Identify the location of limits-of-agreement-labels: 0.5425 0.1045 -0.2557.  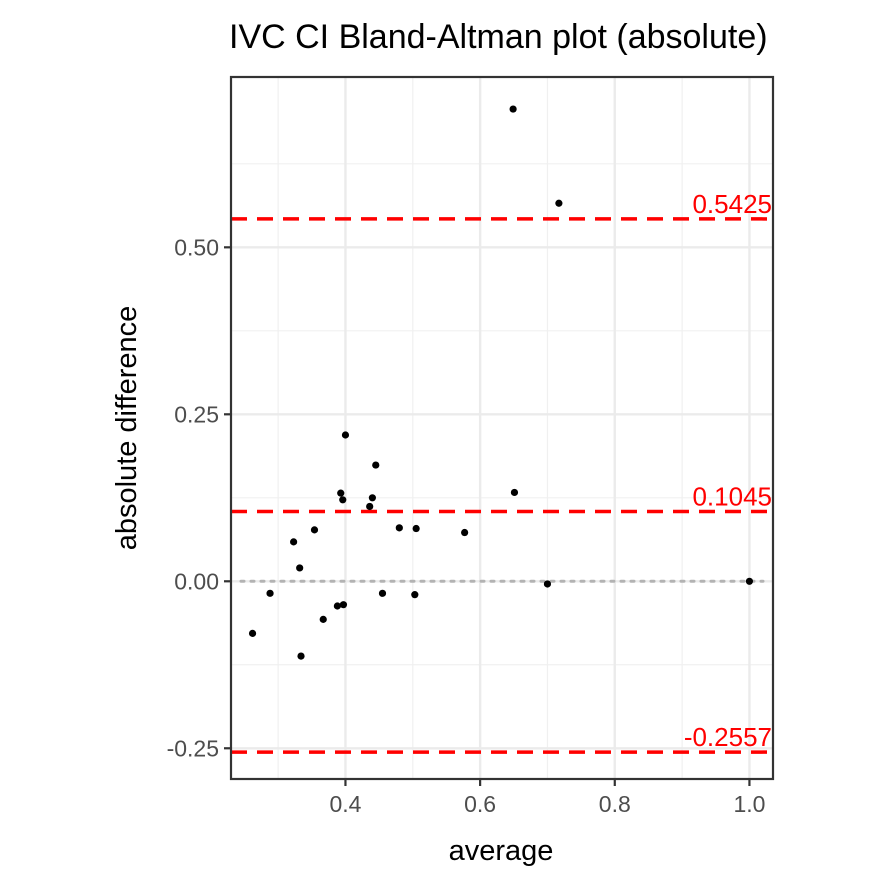
(728, 470).